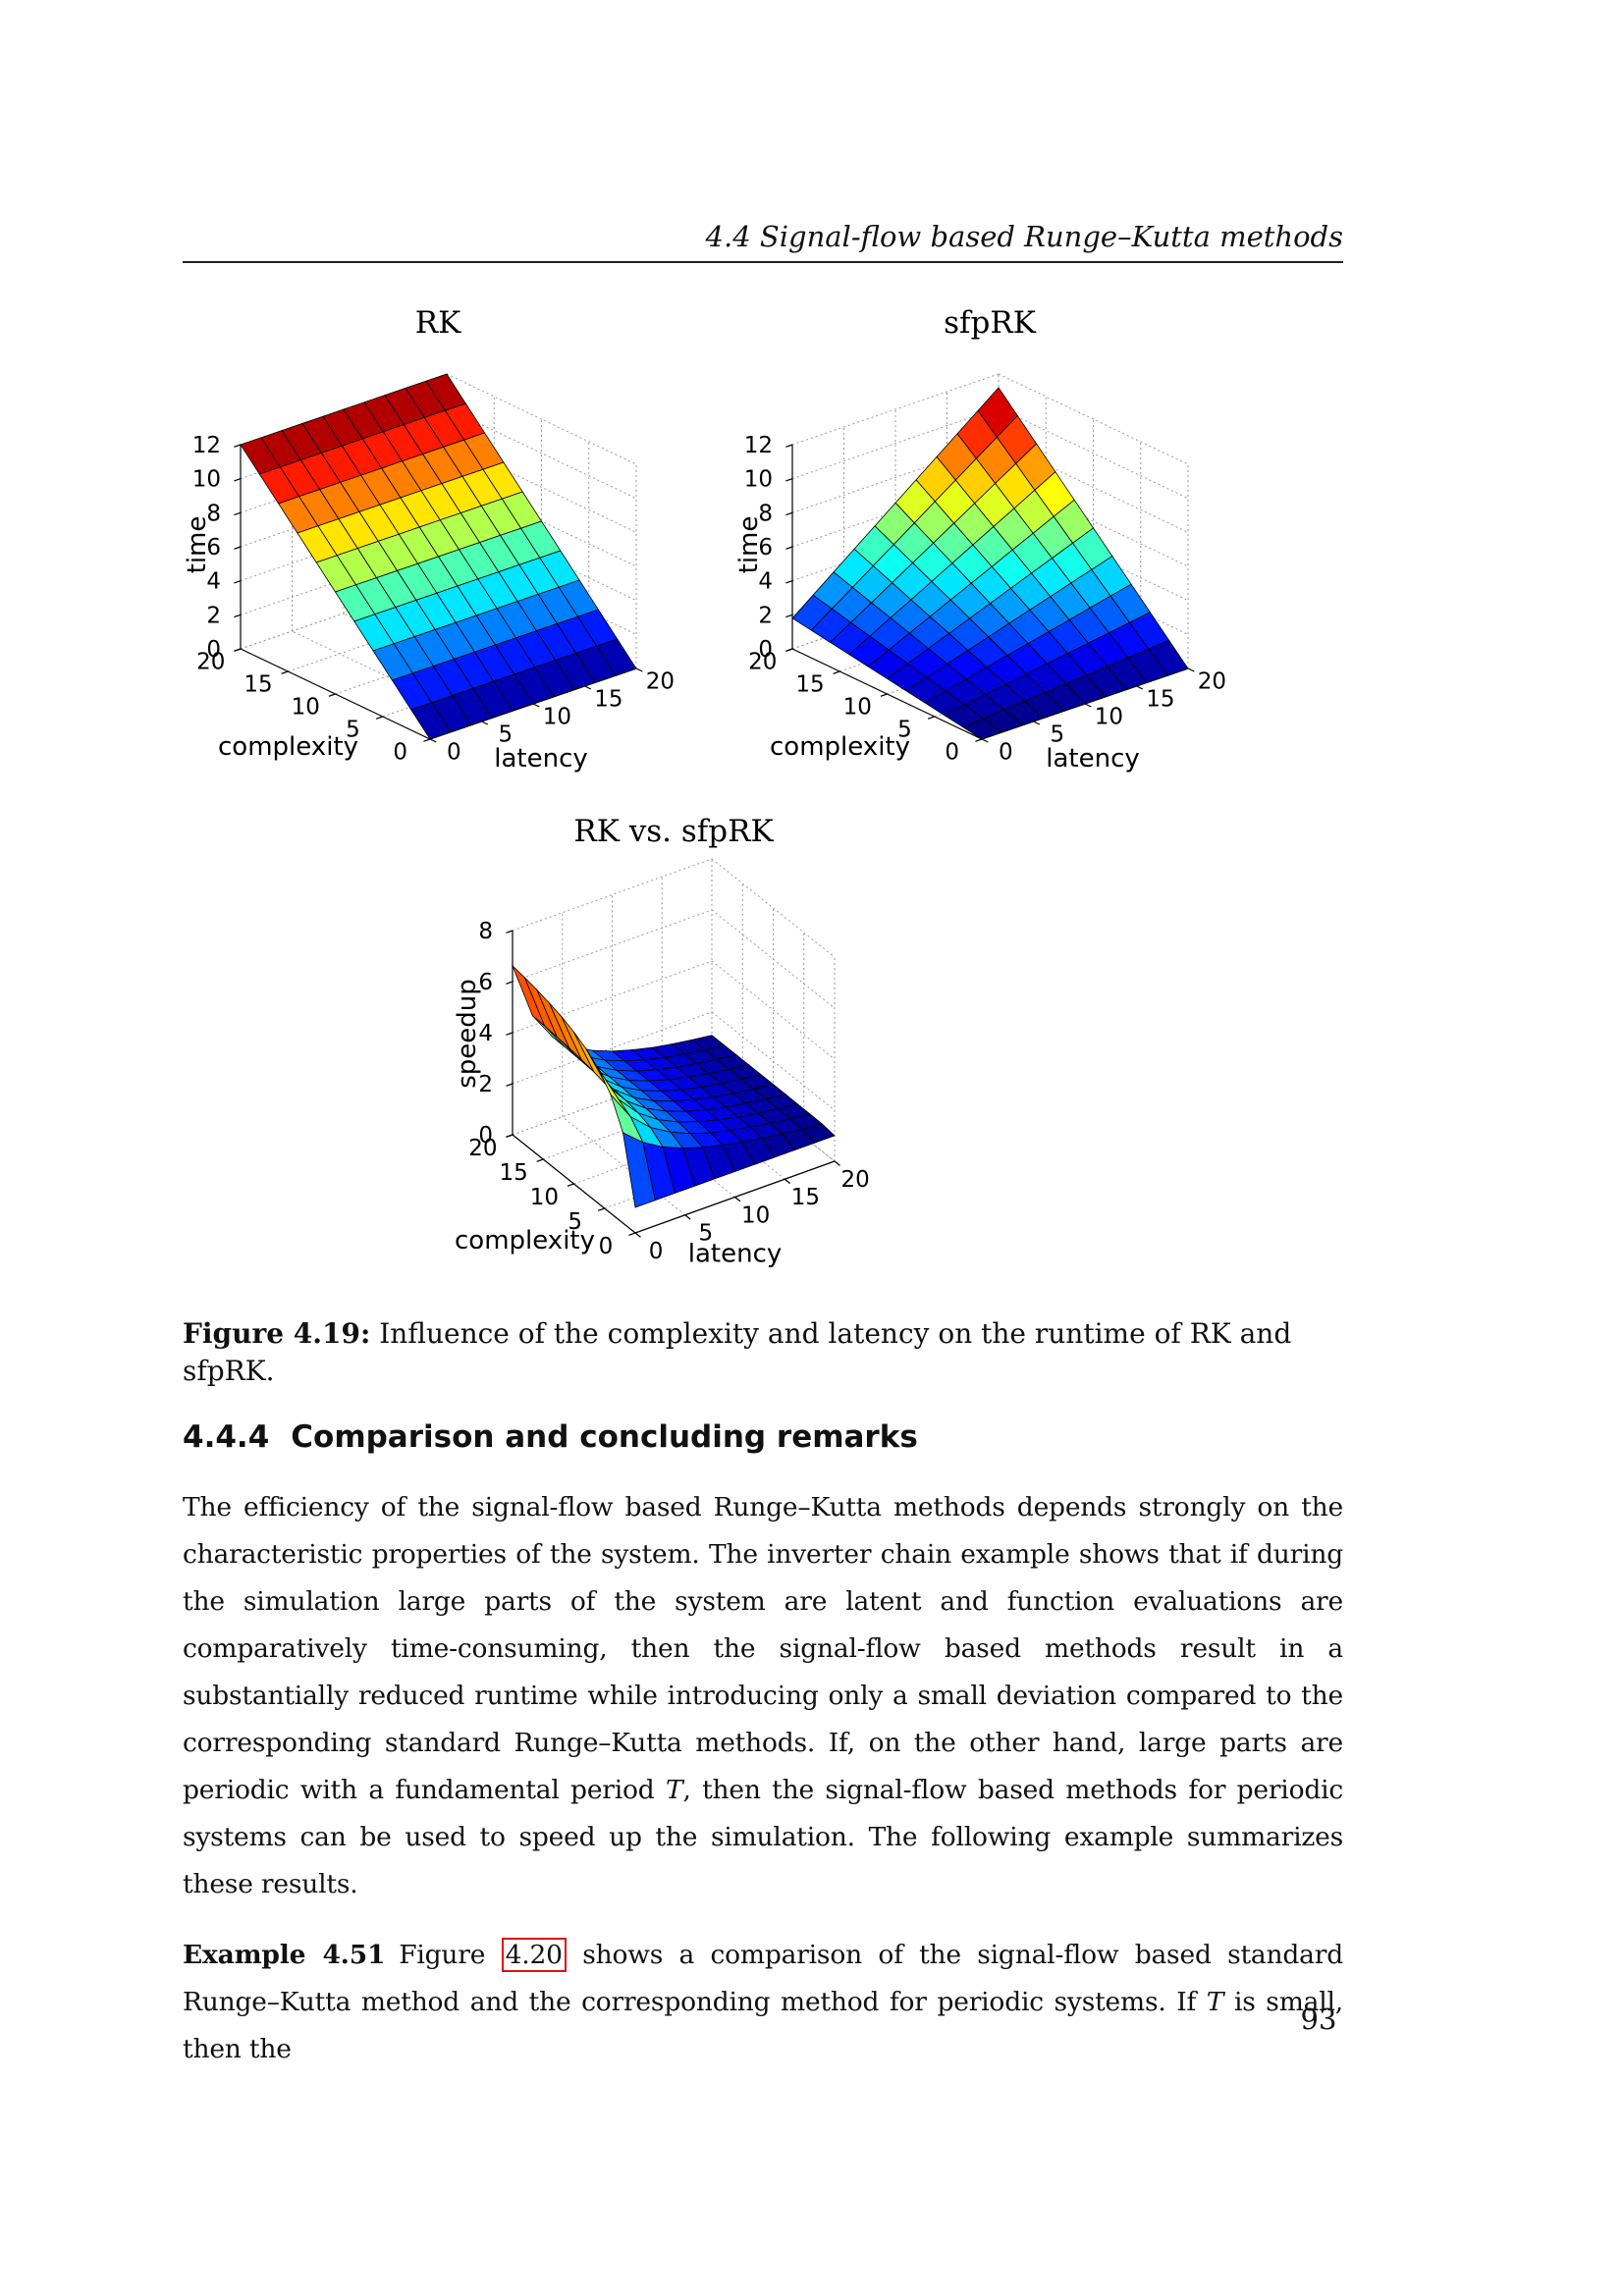 The image size is (1623, 2296). What do you see at coordinates (775, 1059) in the screenshot?
I see `speedup-surface-plot` at bounding box center [775, 1059].